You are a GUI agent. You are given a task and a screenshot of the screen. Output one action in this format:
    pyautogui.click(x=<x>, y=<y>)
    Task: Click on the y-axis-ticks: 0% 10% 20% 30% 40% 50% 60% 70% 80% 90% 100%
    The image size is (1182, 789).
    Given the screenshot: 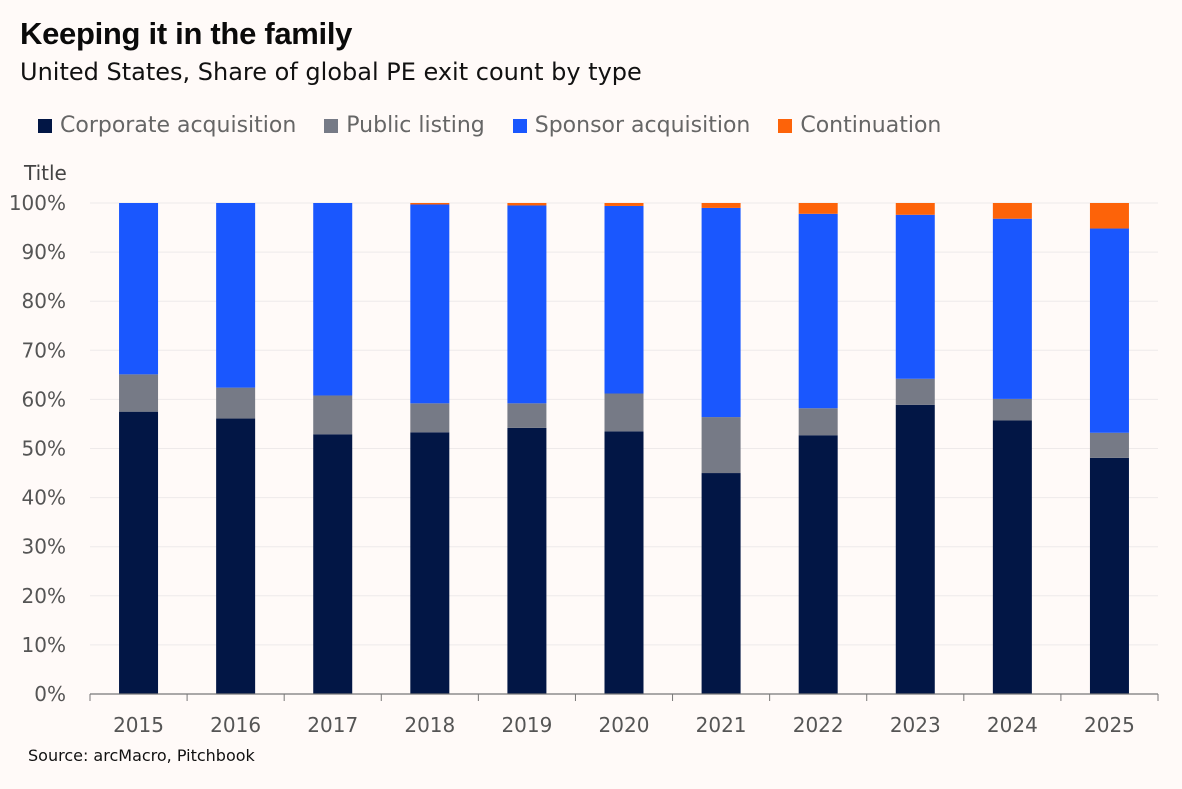 What is the action you would take?
    pyautogui.click(x=37, y=448)
    